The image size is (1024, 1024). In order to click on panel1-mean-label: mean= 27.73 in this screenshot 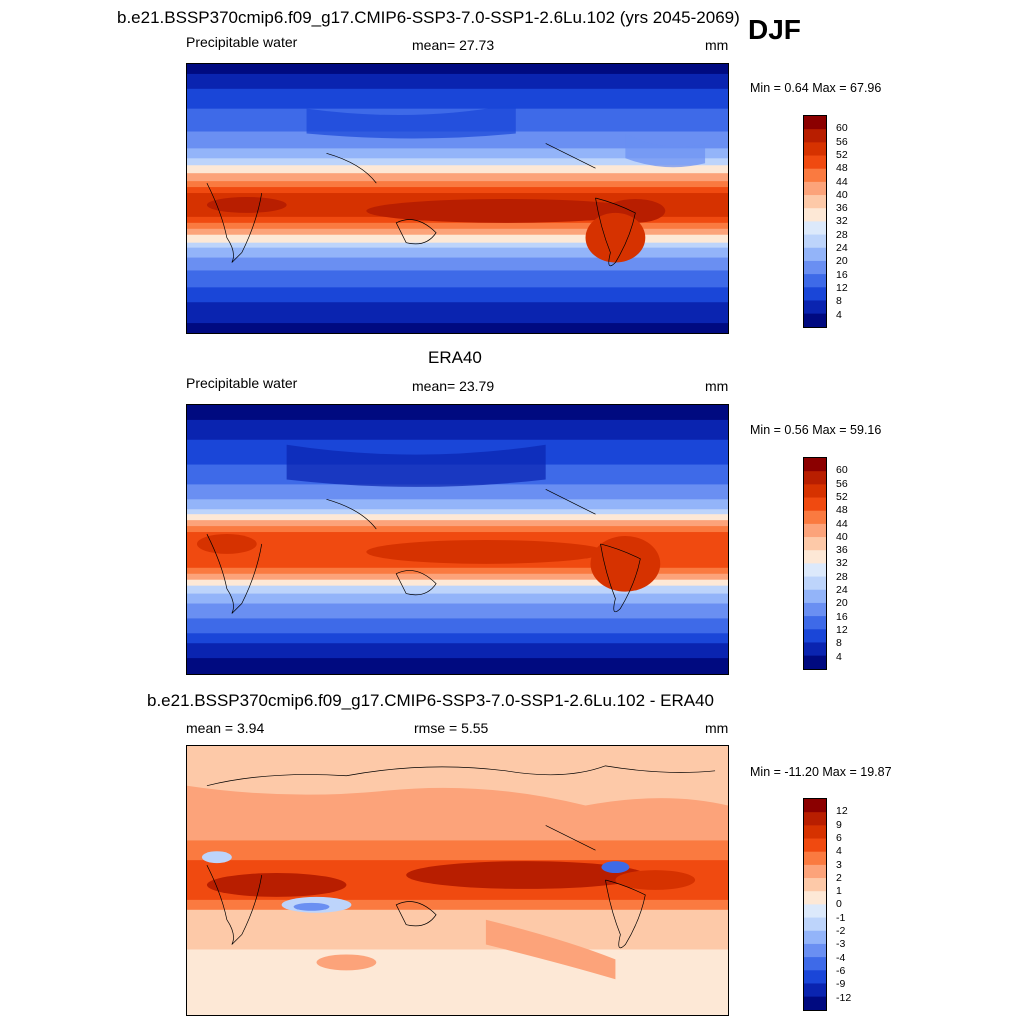, I will do `click(453, 45)`.